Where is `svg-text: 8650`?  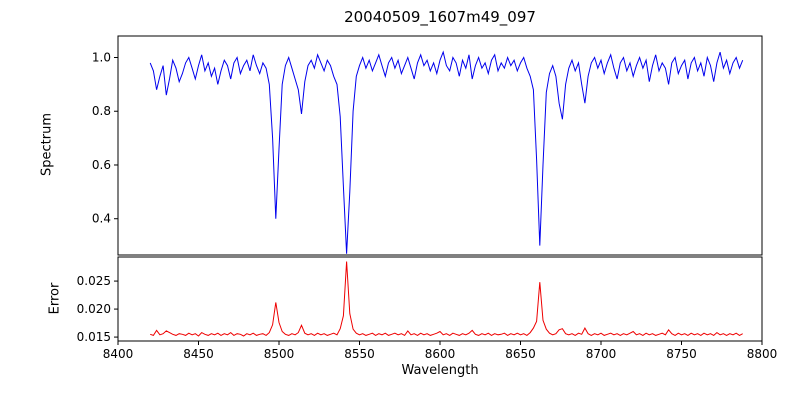 svg-text: 8650 is located at coordinates (520, 354).